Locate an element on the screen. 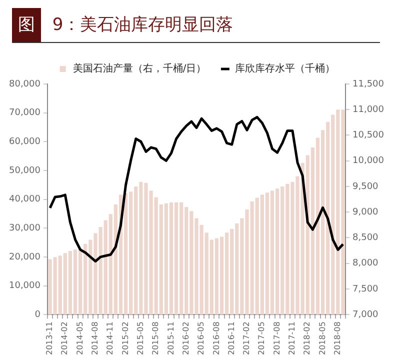 The width and height of the screenshot is (393, 364). y-tick-label: 80,000 is located at coordinates (24, 84).